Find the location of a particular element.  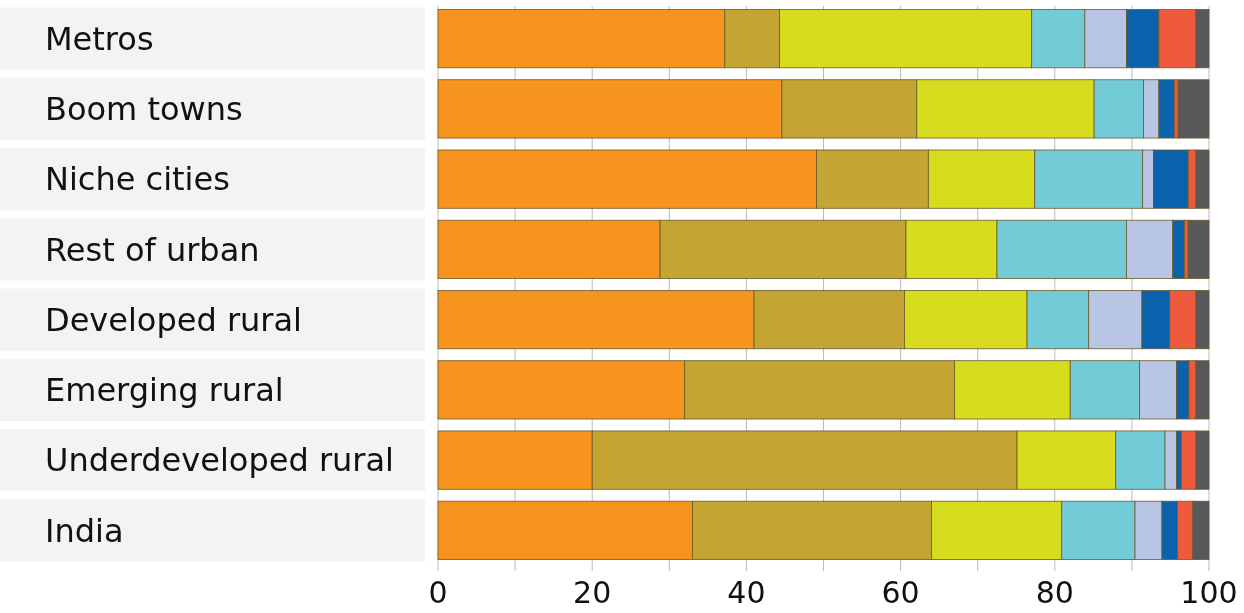

x-tick-label: 100 is located at coordinates (1209, 592).